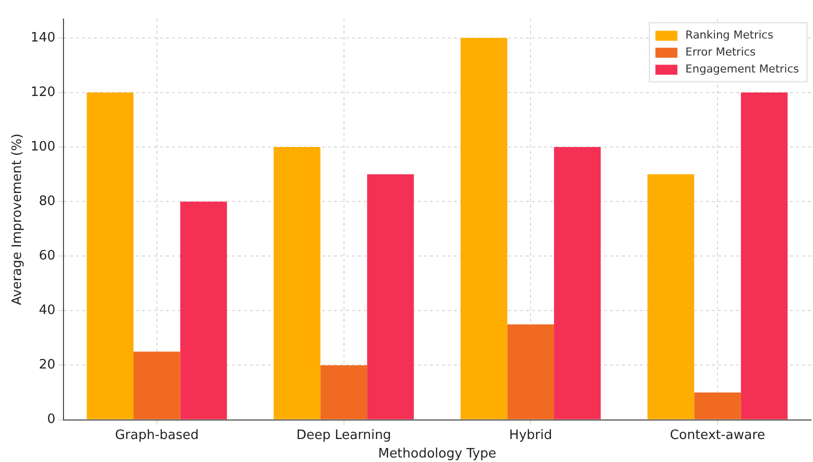  What do you see at coordinates (344, 435) in the screenshot?
I see `x-tick-label: Deep Learning` at bounding box center [344, 435].